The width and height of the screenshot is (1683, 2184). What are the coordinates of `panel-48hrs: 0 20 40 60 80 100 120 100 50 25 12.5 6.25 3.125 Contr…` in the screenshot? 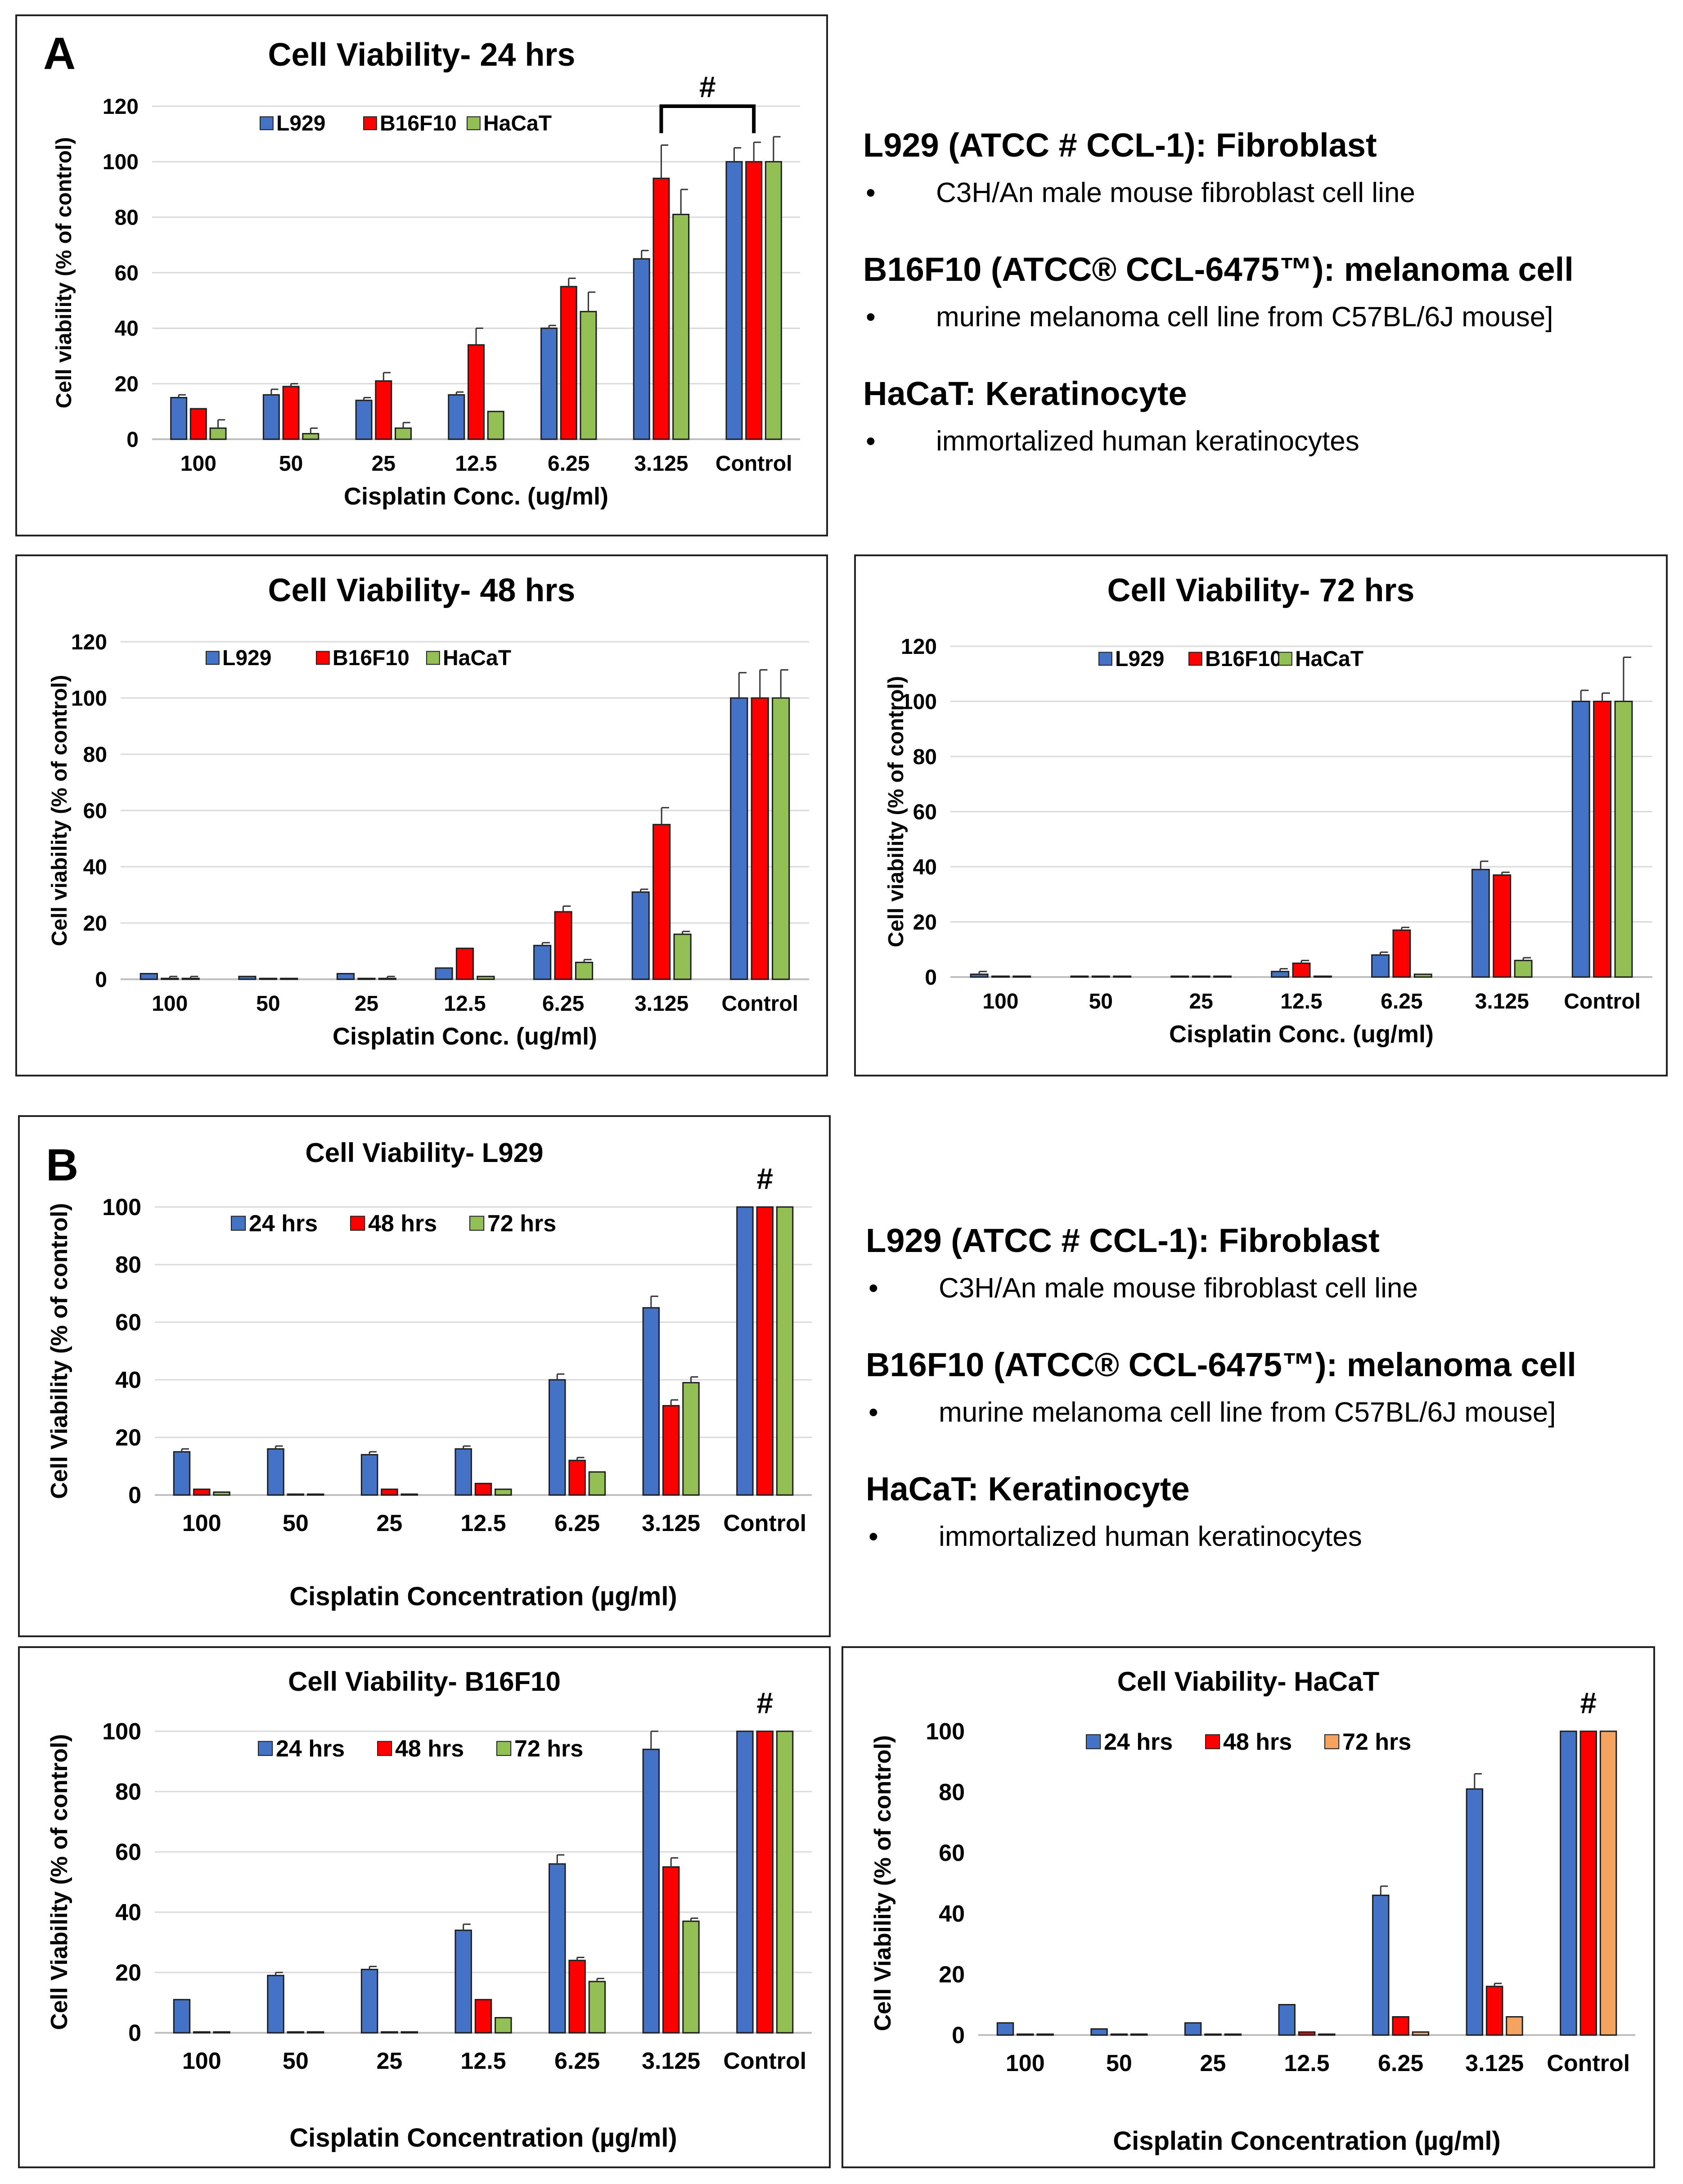 It's located at (422, 815).